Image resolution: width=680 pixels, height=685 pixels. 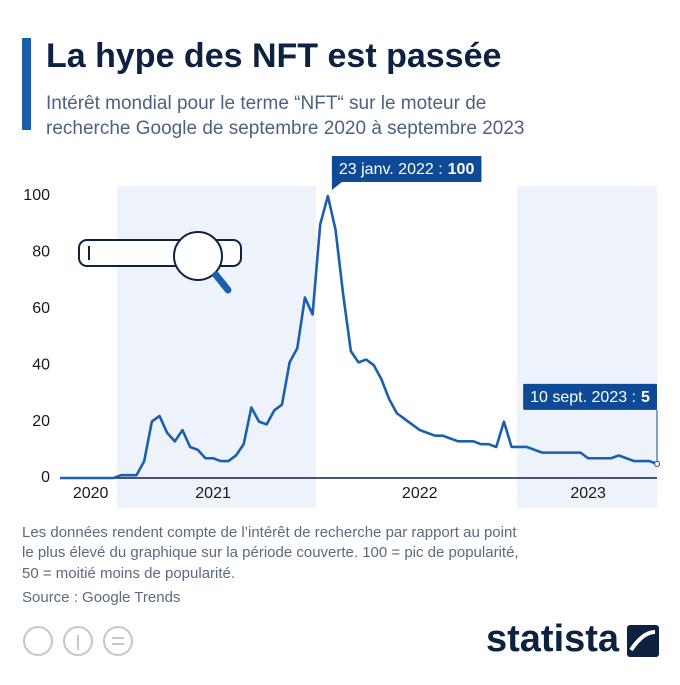 I want to click on source: Source : Google Trends, so click(x=101, y=597).